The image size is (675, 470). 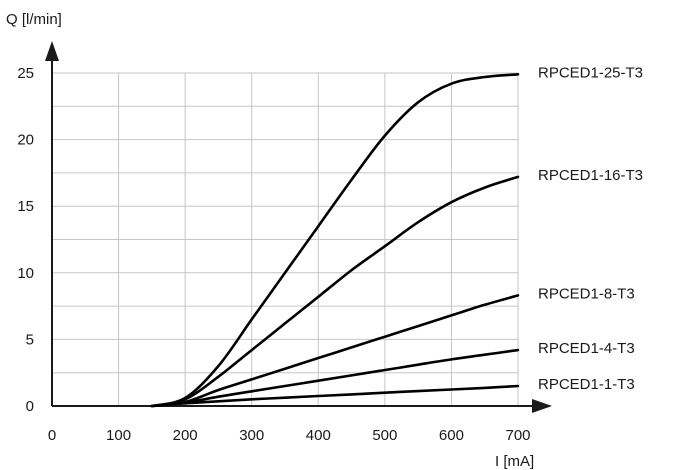 What do you see at coordinates (25, 140) in the screenshot?
I see `y-tick-label: 20` at bounding box center [25, 140].